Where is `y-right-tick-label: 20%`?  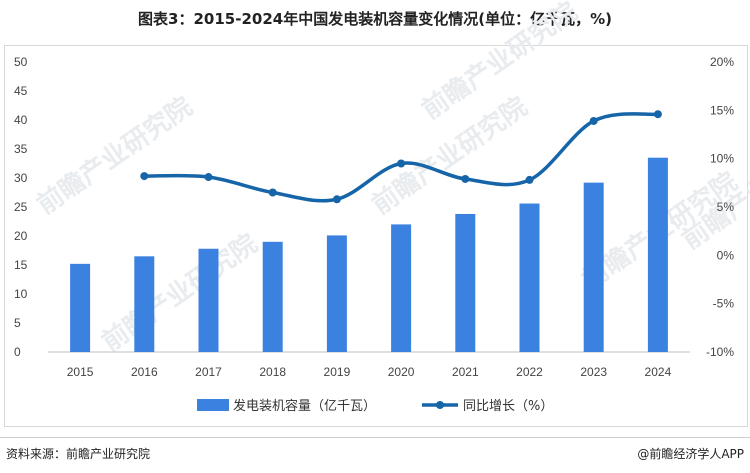
y-right-tick-label: 20% is located at coordinates (722, 62).